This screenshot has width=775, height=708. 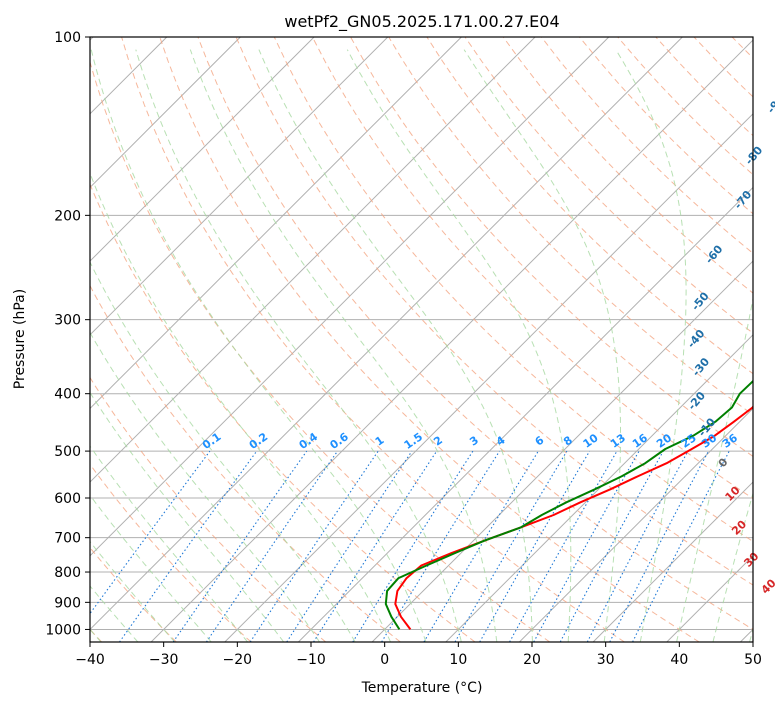 What do you see at coordinates (67, 216) in the screenshot?
I see `y-tick-label: 200` at bounding box center [67, 216].